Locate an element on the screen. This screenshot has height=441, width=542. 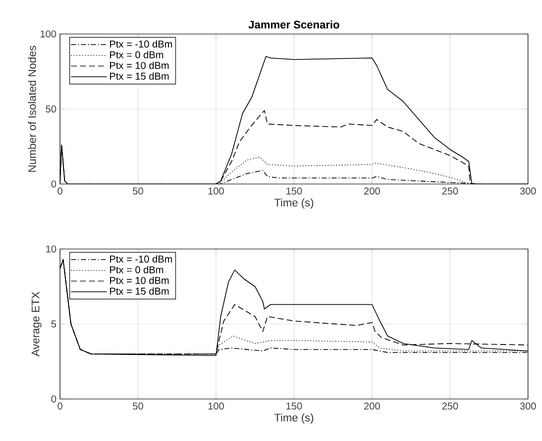
y-tick-label: 50 is located at coordinates (51, 109).